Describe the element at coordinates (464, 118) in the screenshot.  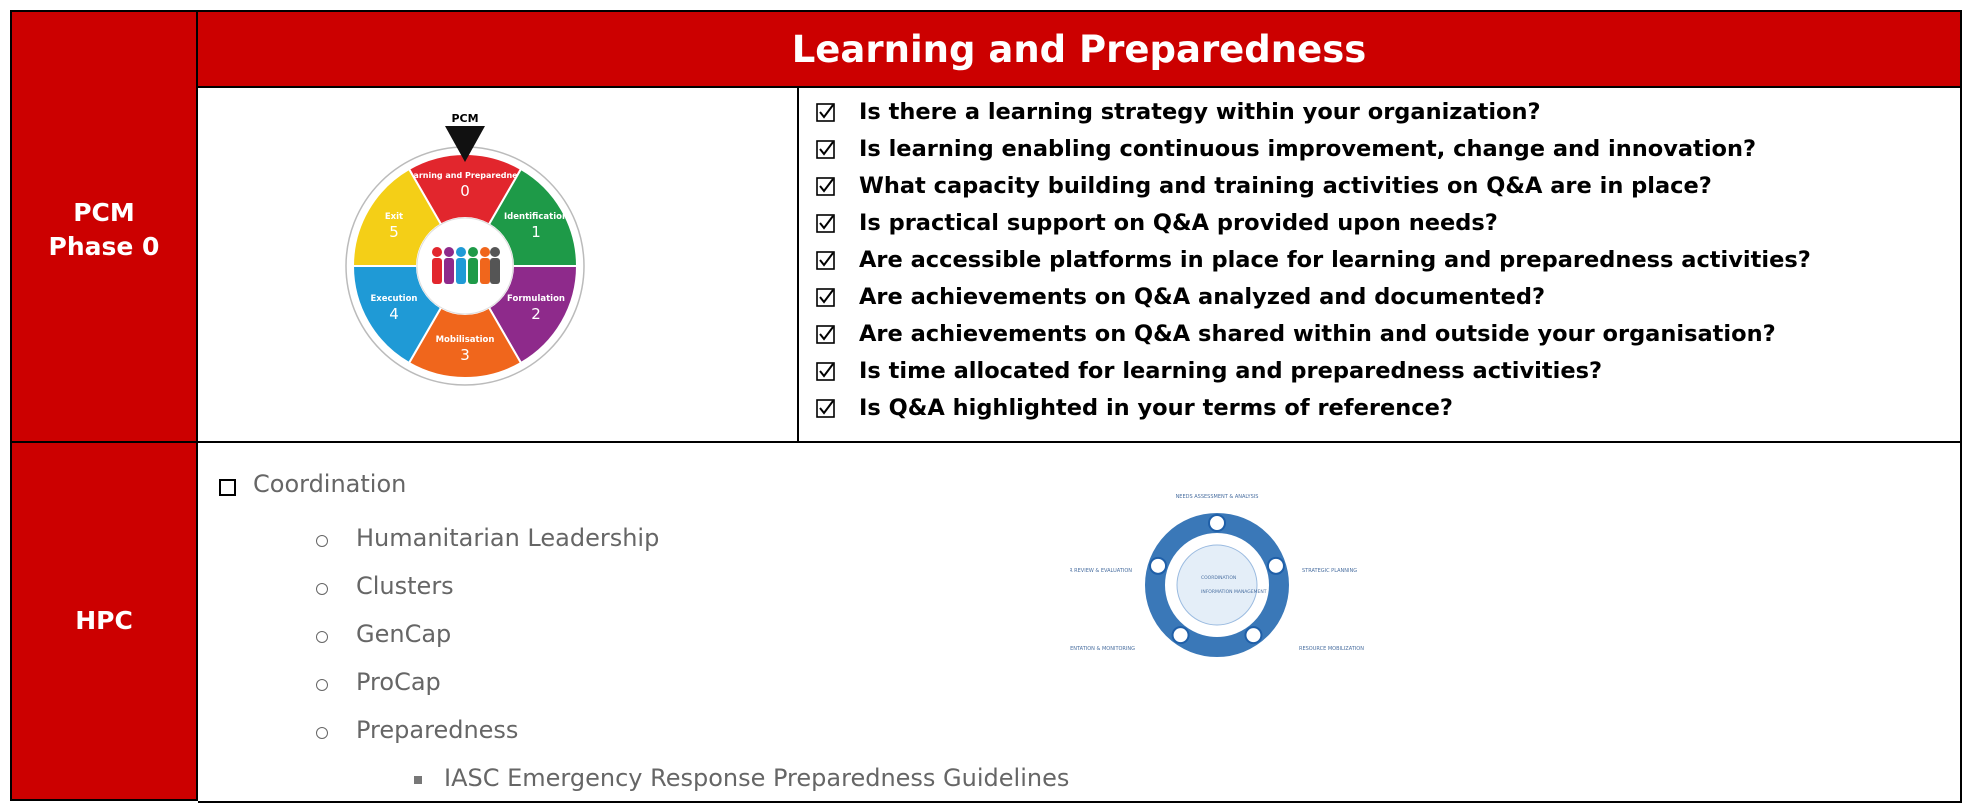
I see `wheel-pointer-label: PCM` at that location.